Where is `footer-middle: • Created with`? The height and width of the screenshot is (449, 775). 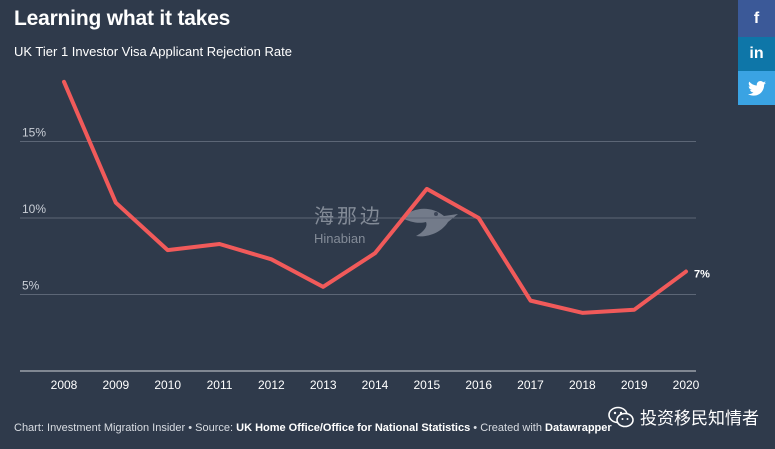 footer-middle: • Created with is located at coordinates (508, 428).